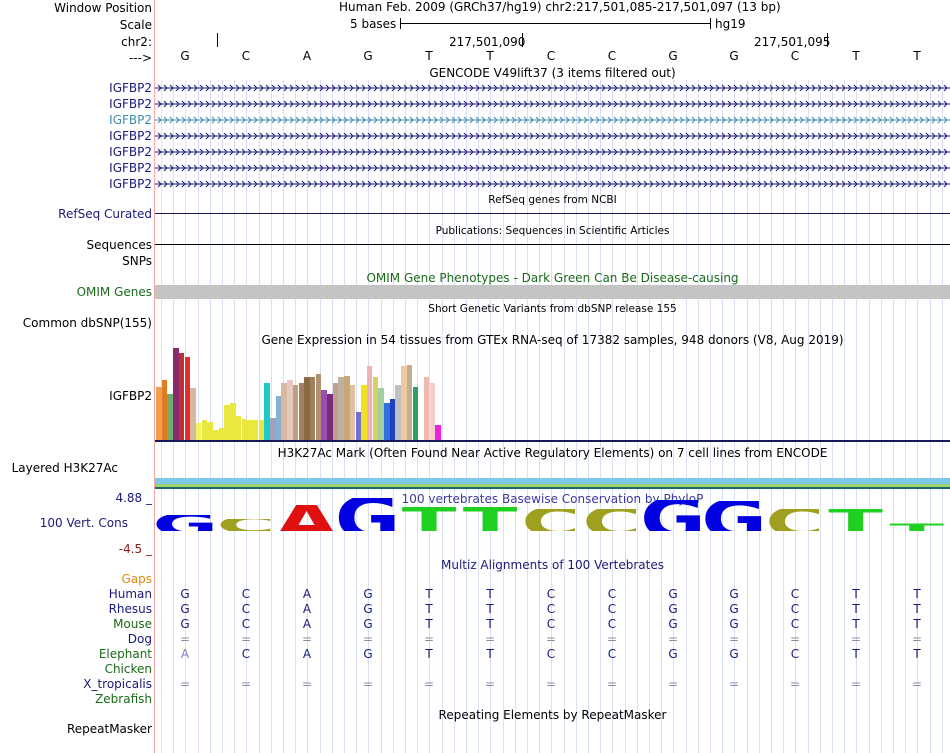 Image resolution: width=950 pixels, height=753 pixels. What do you see at coordinates (125, 654) in the screenshot?
I see `species-label: Elephant` at bounding box center [125, 654].